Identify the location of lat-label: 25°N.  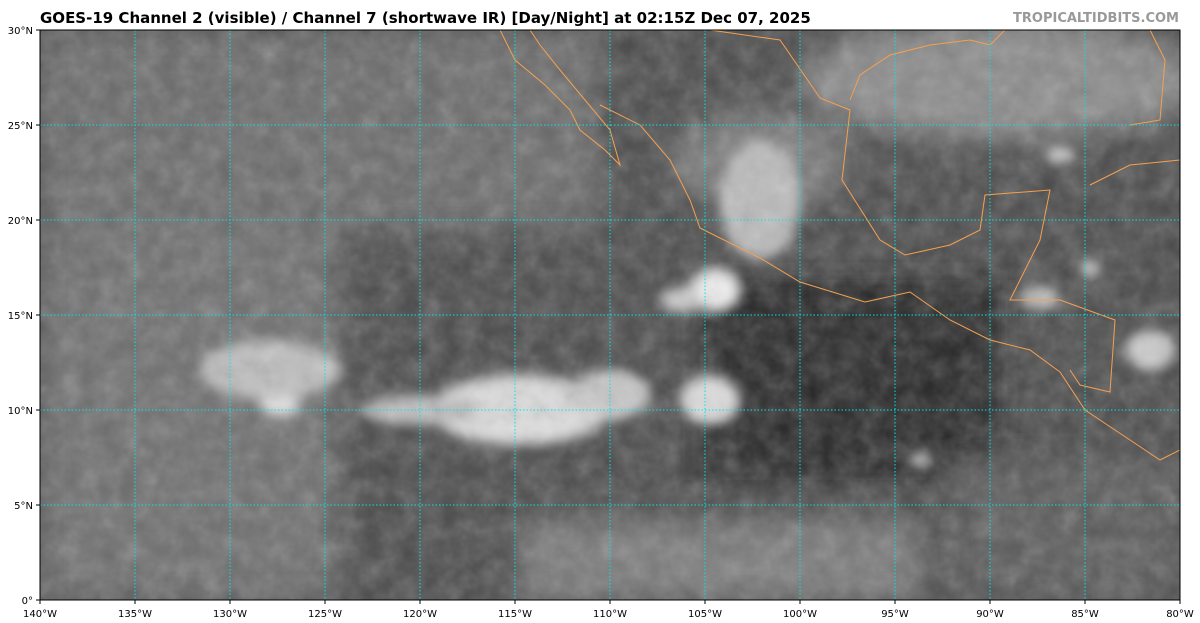
(20, 126).